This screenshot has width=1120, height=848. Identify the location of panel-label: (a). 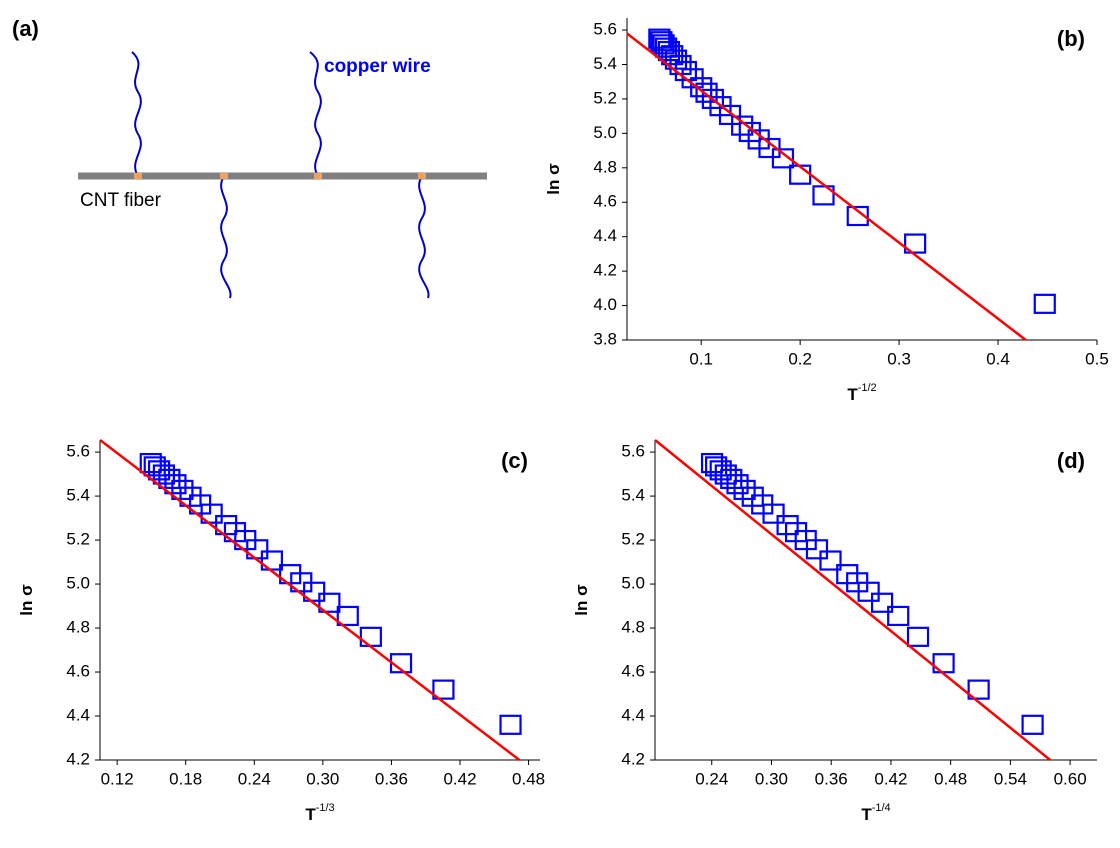
(25, 28).